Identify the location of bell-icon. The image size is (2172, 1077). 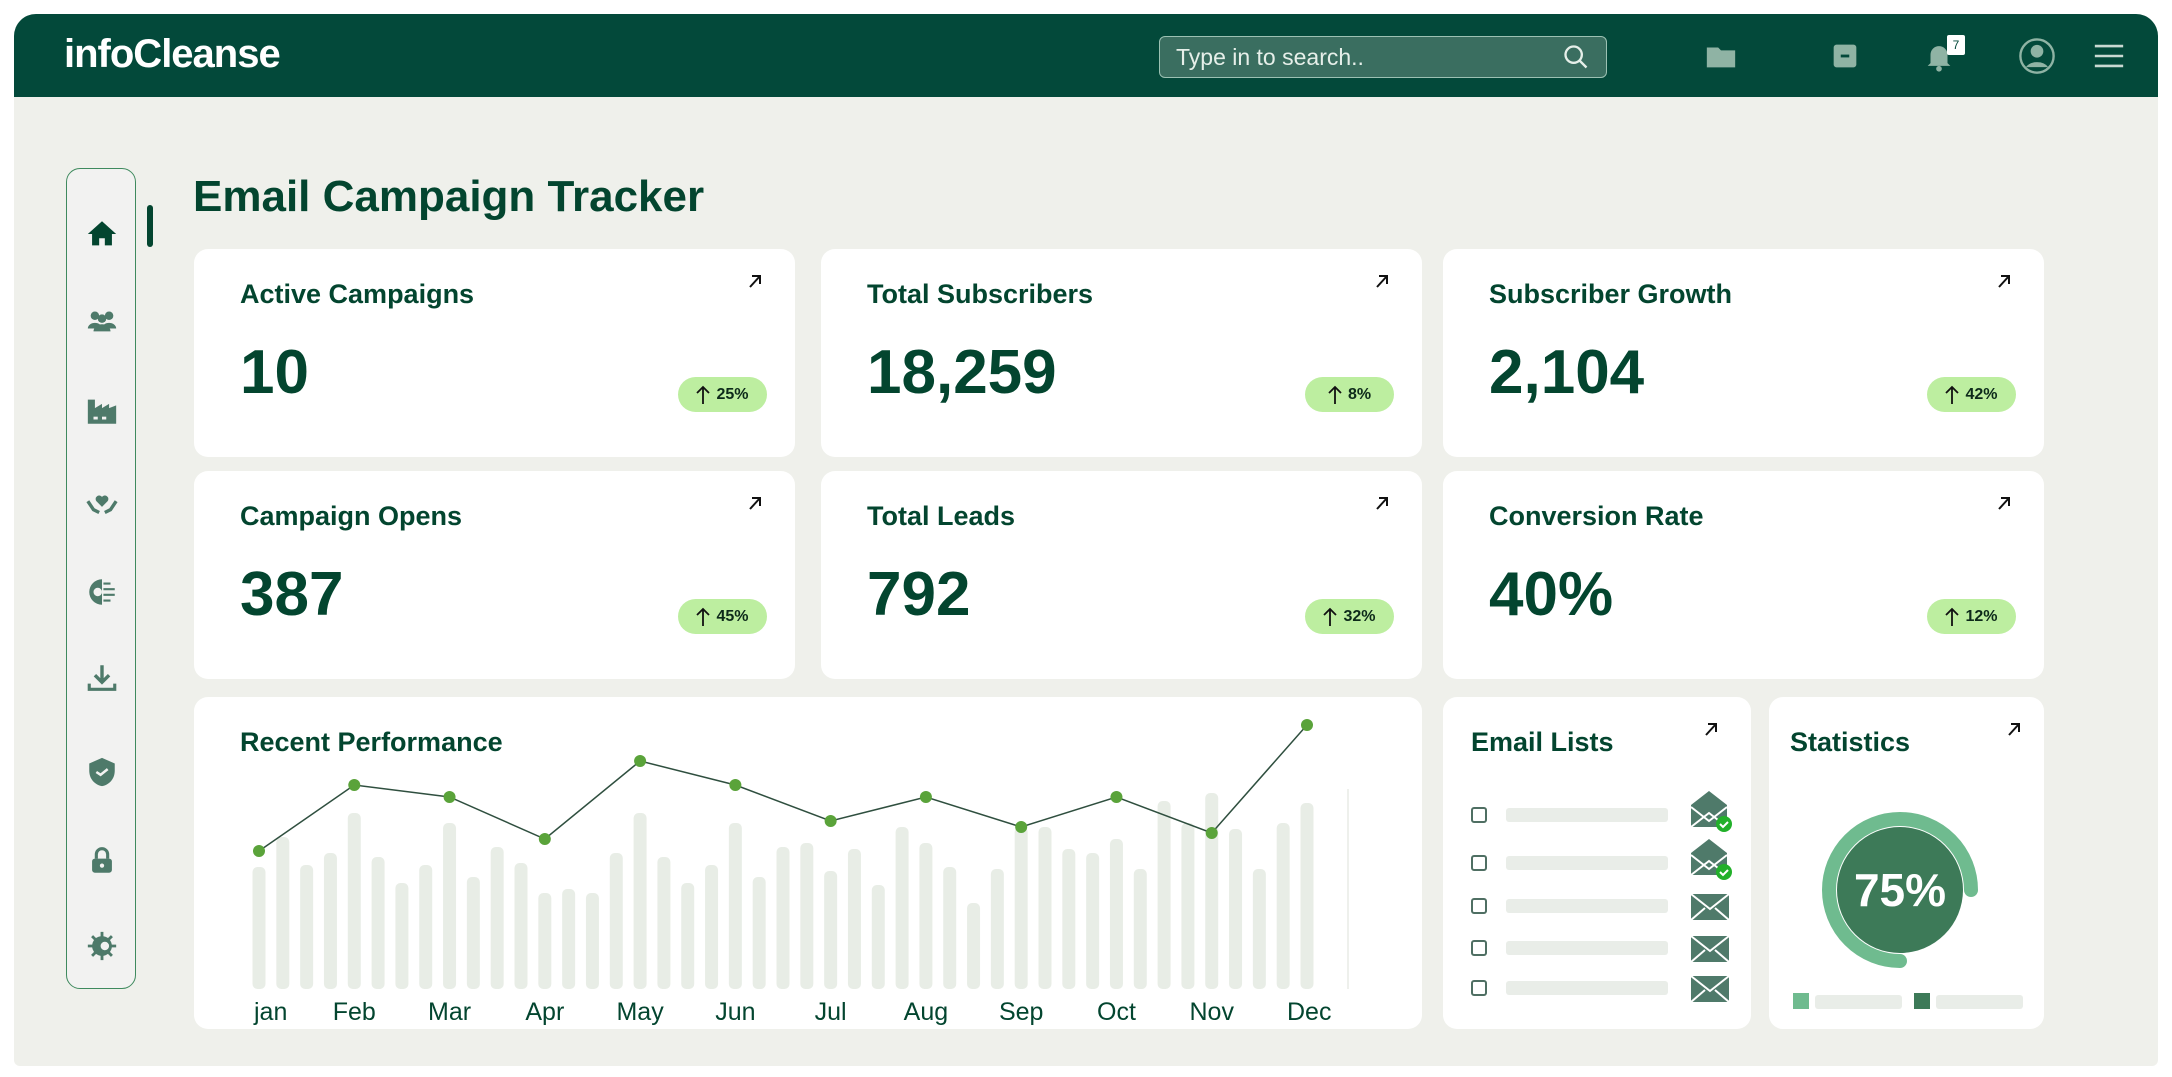
(1939, 56).